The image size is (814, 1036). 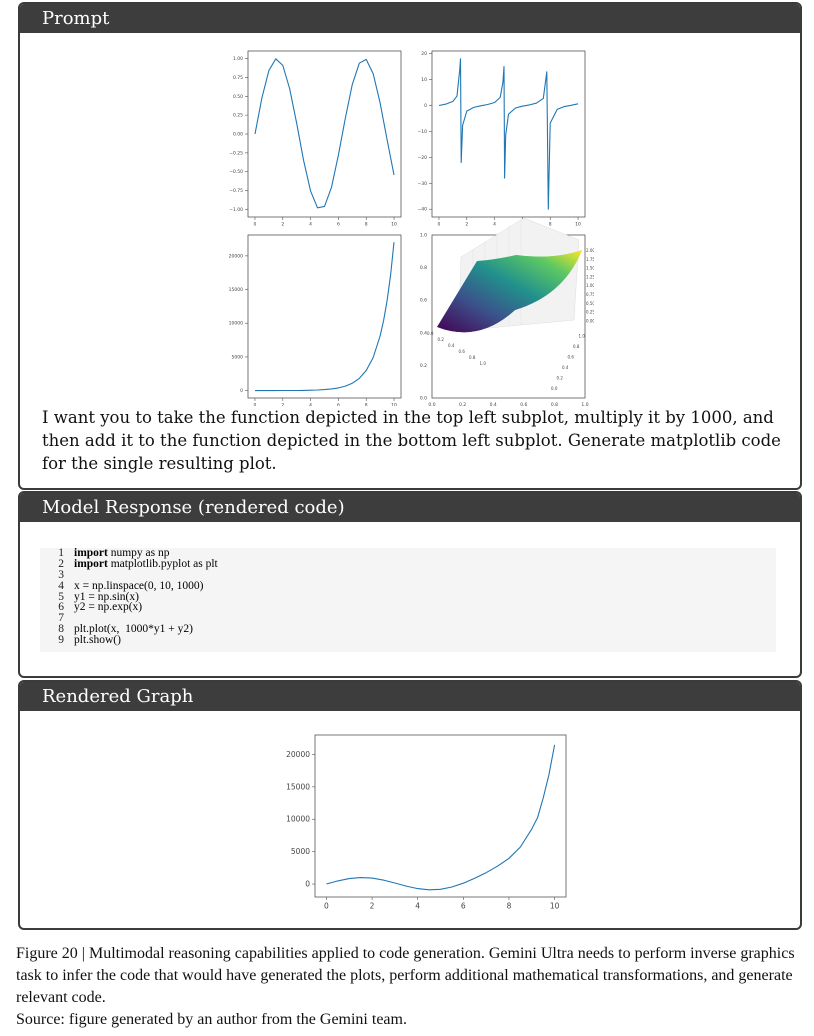 What do you see at coordinates (571, 357) in the screenshot?
I see `y3-tick-label: 0.6` at bounding box center [571, 357].